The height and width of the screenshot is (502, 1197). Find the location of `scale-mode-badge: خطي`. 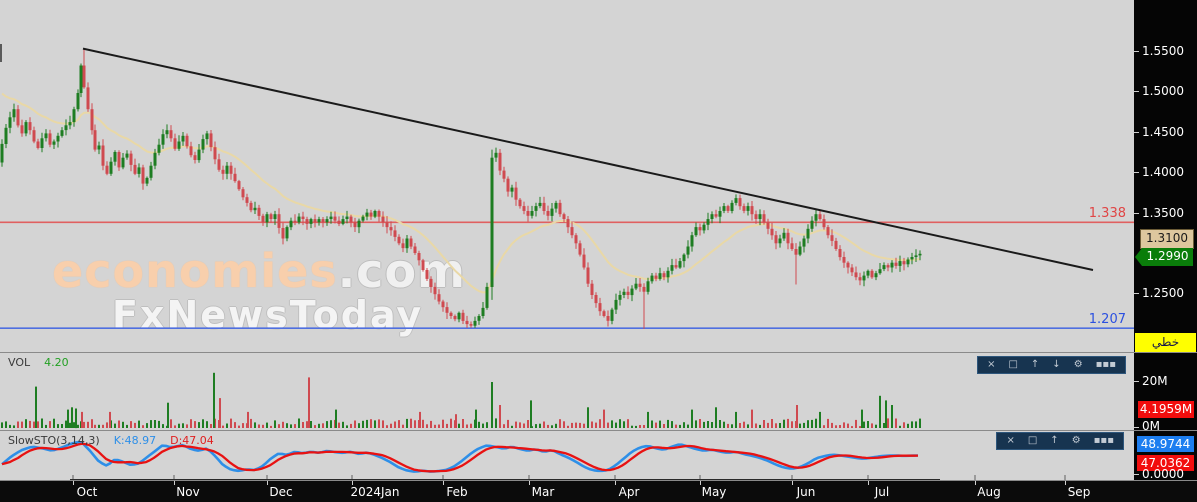

scale-mode-badge: خطي is located at coordinates (1165, 342).